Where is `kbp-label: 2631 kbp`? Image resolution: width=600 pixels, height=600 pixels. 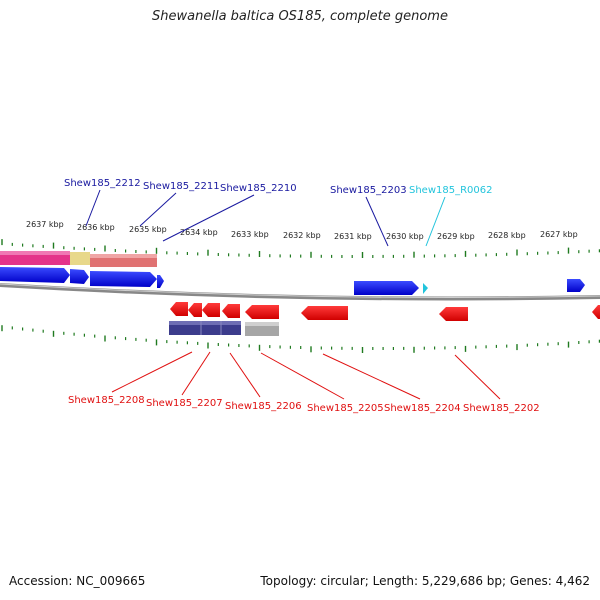
kbp-label: 2631 kbp is located at coordinates (353, 236).